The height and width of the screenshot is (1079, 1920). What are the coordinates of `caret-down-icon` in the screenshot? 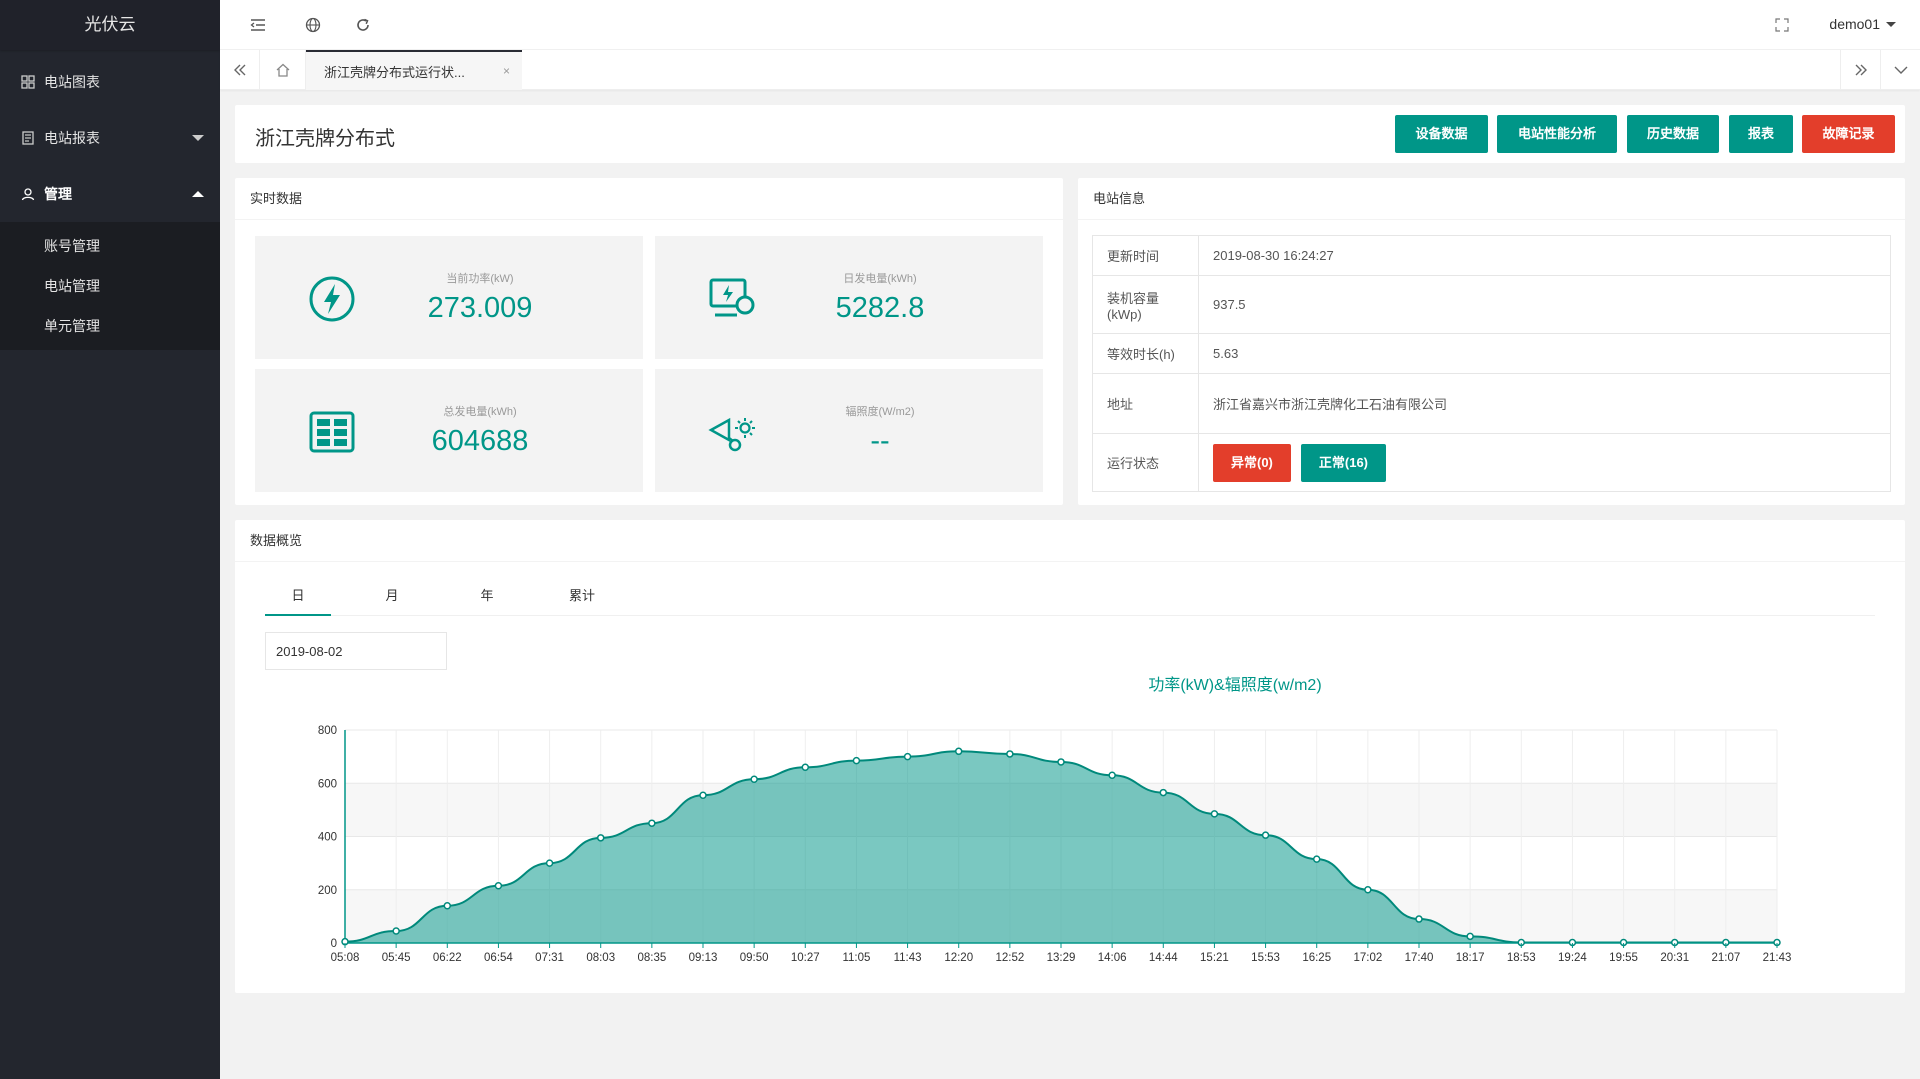 It's located at (1891, 24).